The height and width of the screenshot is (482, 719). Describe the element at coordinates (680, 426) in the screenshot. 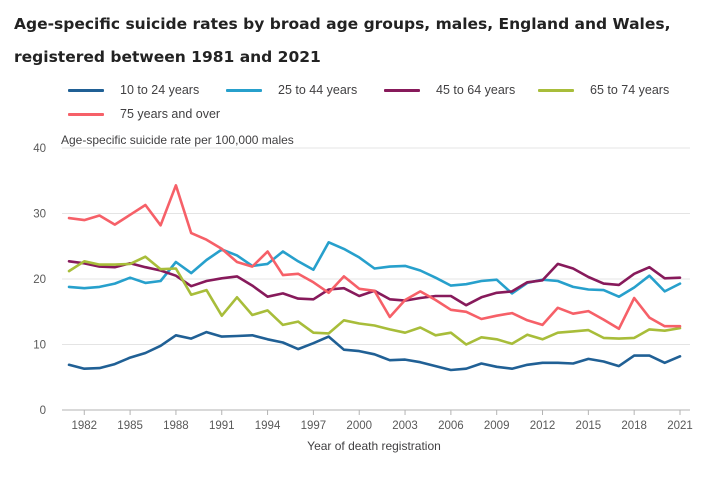

I see `x-tick-label-2021: 2021` at that location.